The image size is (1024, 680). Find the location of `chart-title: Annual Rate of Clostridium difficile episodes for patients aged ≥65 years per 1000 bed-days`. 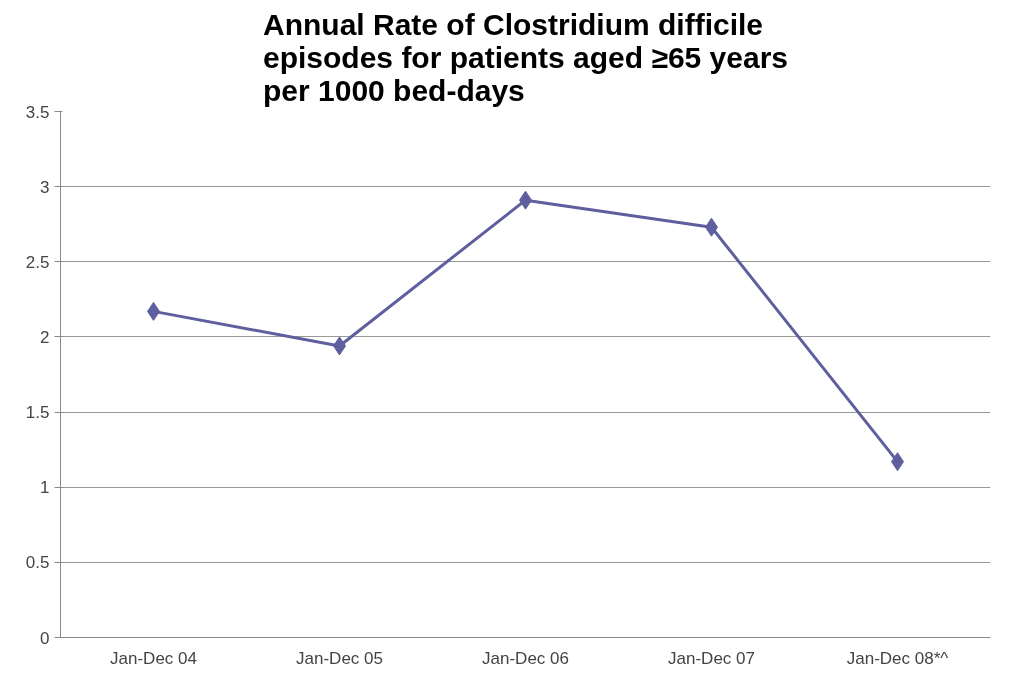

chart-title: Annual Rate of Clostridium difficile episodes for patients aged ≥65 years per 1000 bed-days is located at coordinates (525, 57).